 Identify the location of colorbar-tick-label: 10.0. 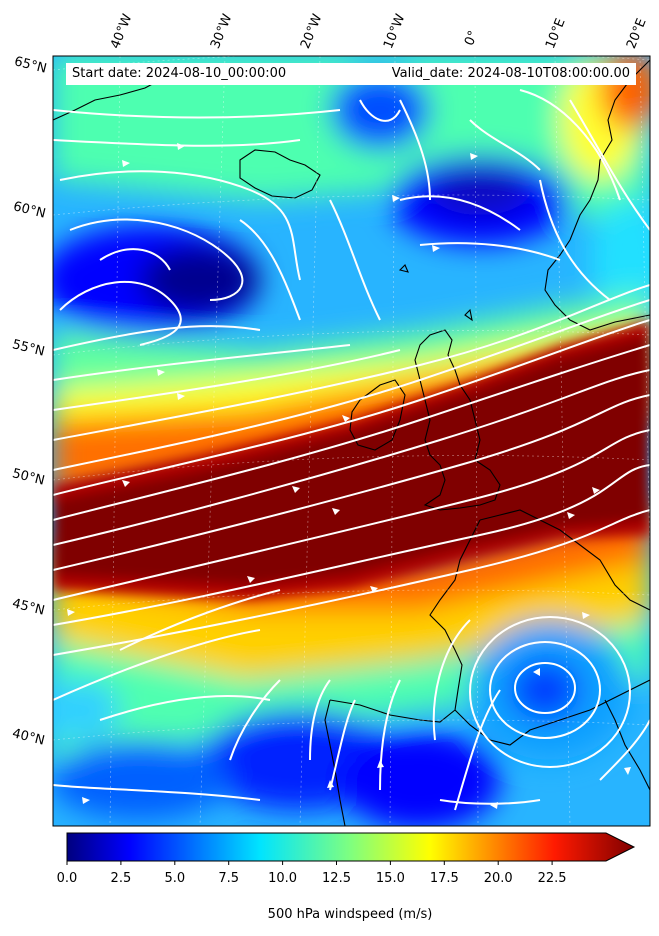
(283, 878).